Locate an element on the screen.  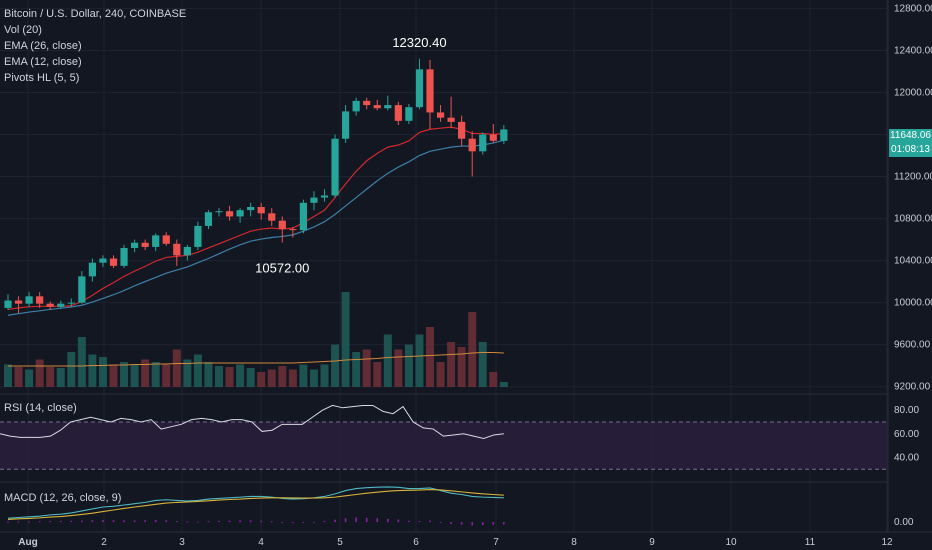
rsi-y-tick-label: 80.00 is located at coordinates (906, 410).